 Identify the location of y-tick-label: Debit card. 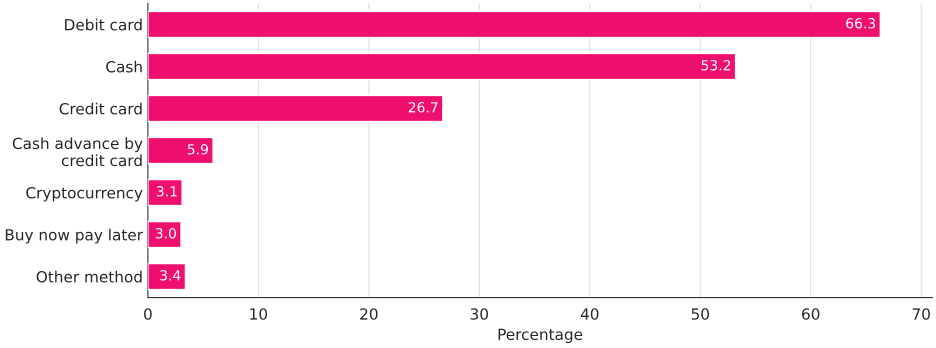
(103, 24).